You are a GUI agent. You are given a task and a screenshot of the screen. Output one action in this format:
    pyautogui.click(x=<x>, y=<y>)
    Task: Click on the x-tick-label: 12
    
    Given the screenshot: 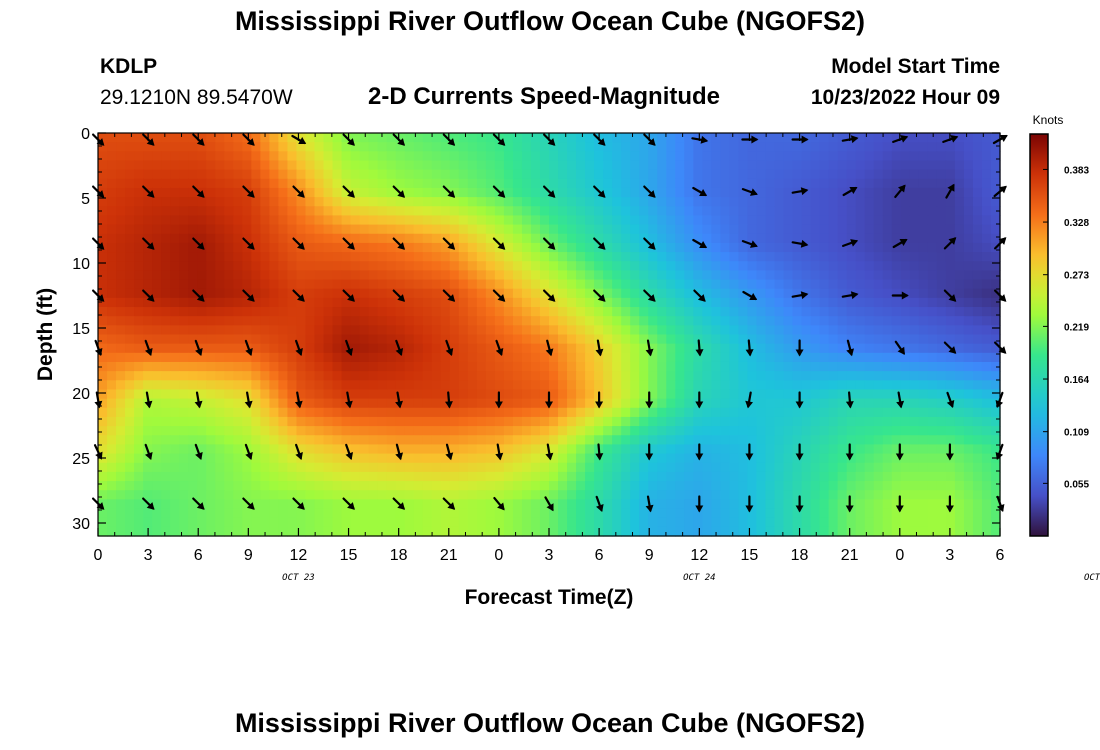 What is the action you would take?
    pyautogui.click(x=299, y=555)
    